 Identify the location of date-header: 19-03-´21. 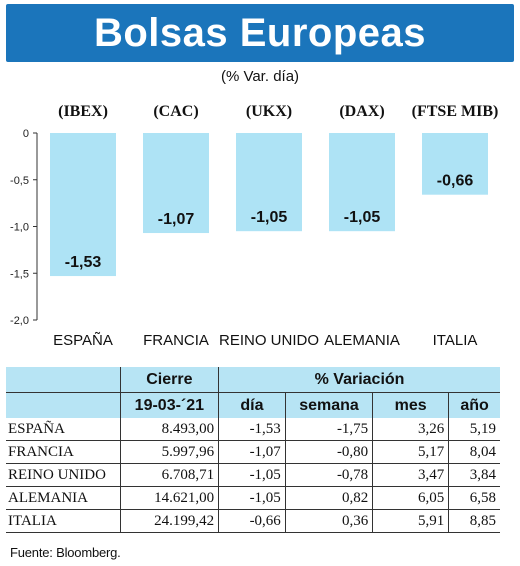
(169, 405).